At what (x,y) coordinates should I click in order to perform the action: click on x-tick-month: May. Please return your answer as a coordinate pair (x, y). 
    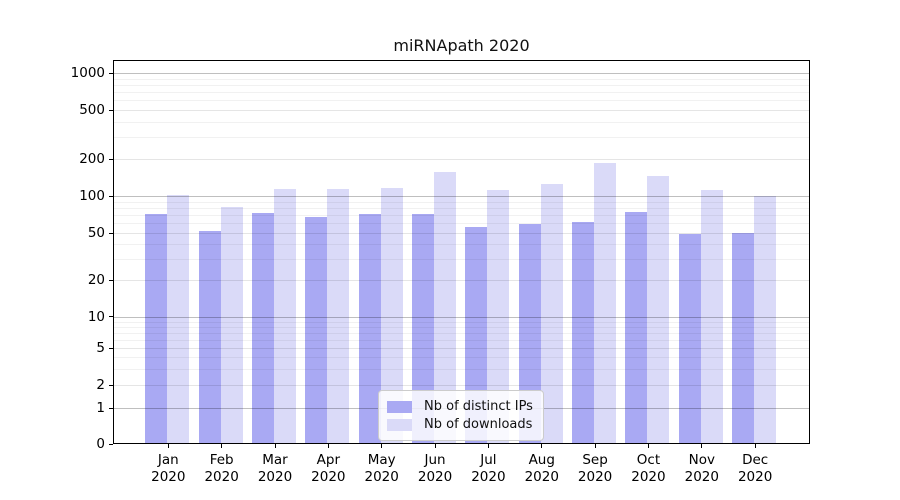
    Looking at the image, I should click on (381, 460).